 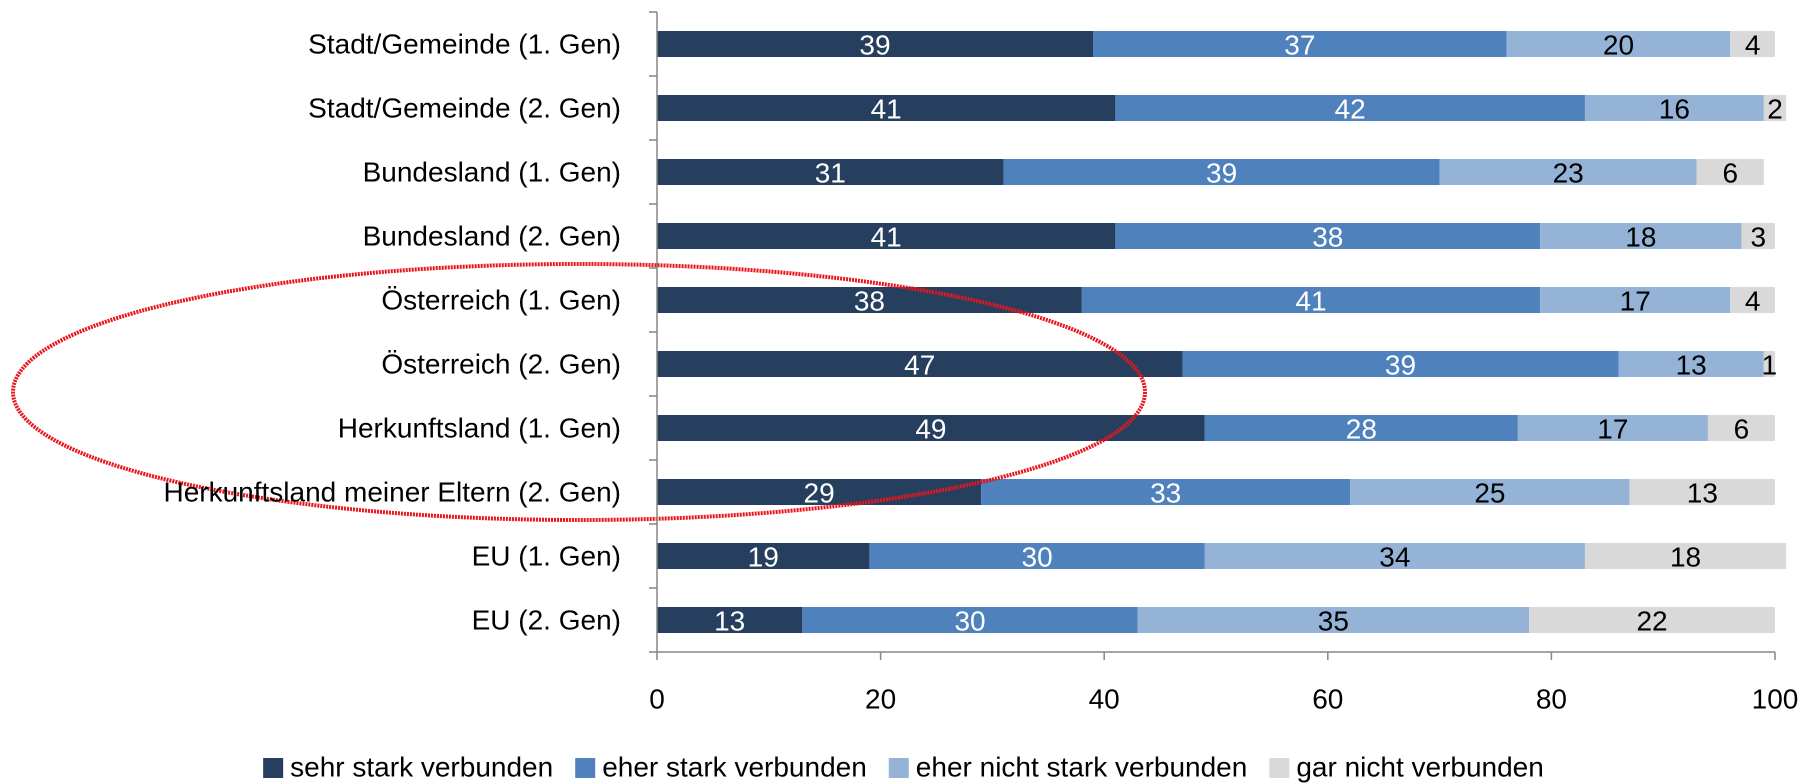 What do you see at coordinates (880, 698) in the screenshot?
I see `x-tick-label: 20` at bounding box center [880, 698].